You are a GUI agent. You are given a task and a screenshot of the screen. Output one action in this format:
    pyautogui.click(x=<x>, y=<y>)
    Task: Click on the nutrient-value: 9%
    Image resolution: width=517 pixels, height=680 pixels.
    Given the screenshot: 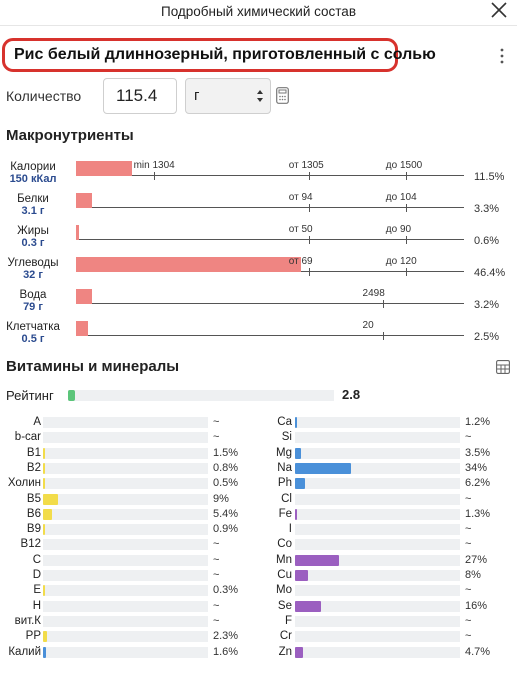 What is the action you would take?
    pyautogui.click(x=221, y=498)
    